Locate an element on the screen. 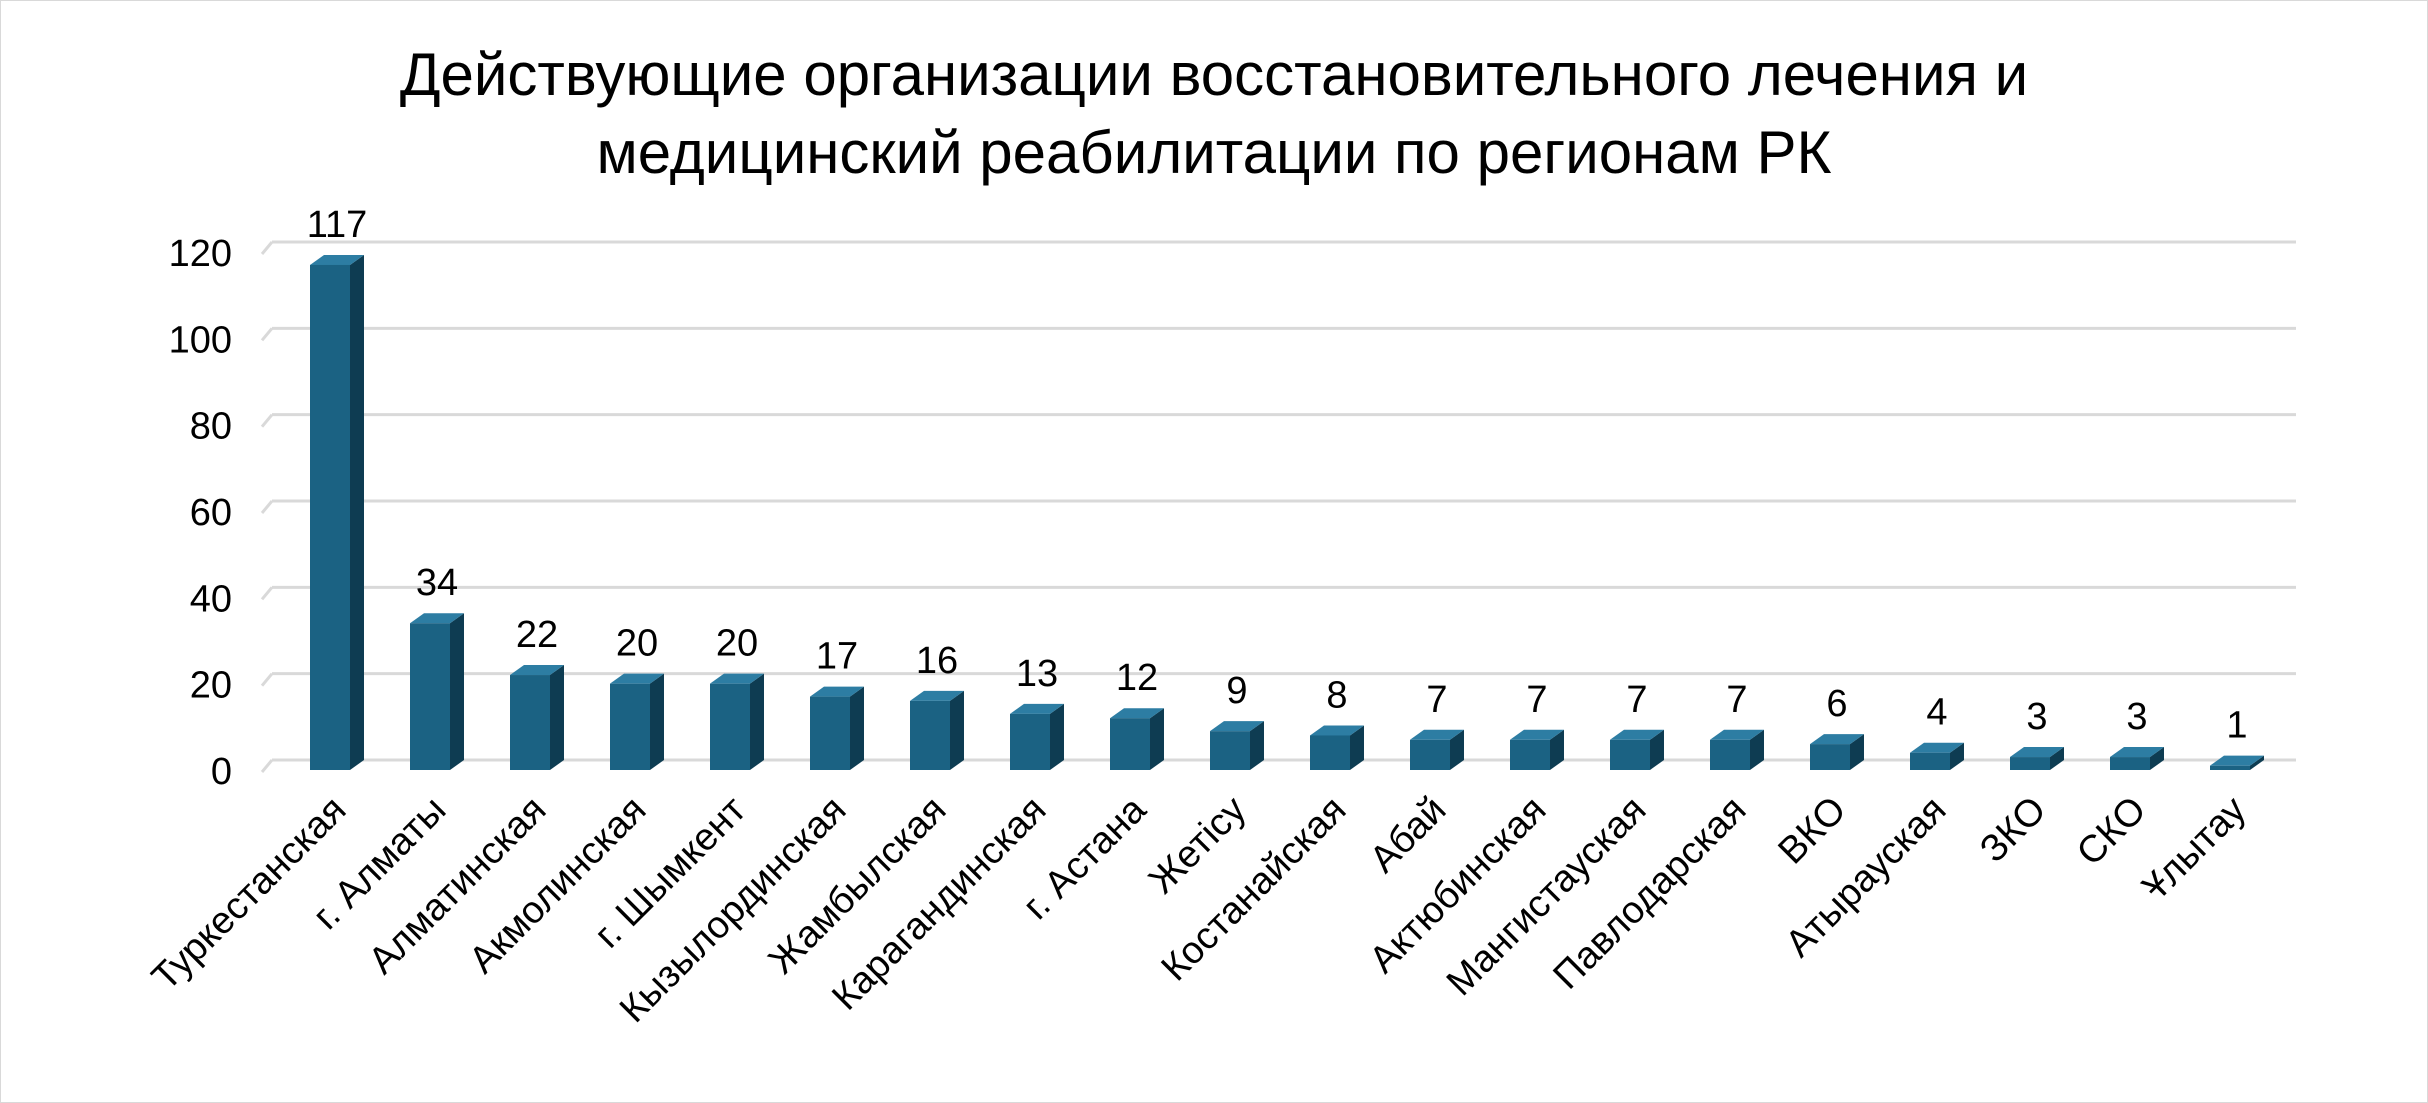 This screenshot has width=2428, height=1103. data-label: 12 is located at coordinates (1137, 678).